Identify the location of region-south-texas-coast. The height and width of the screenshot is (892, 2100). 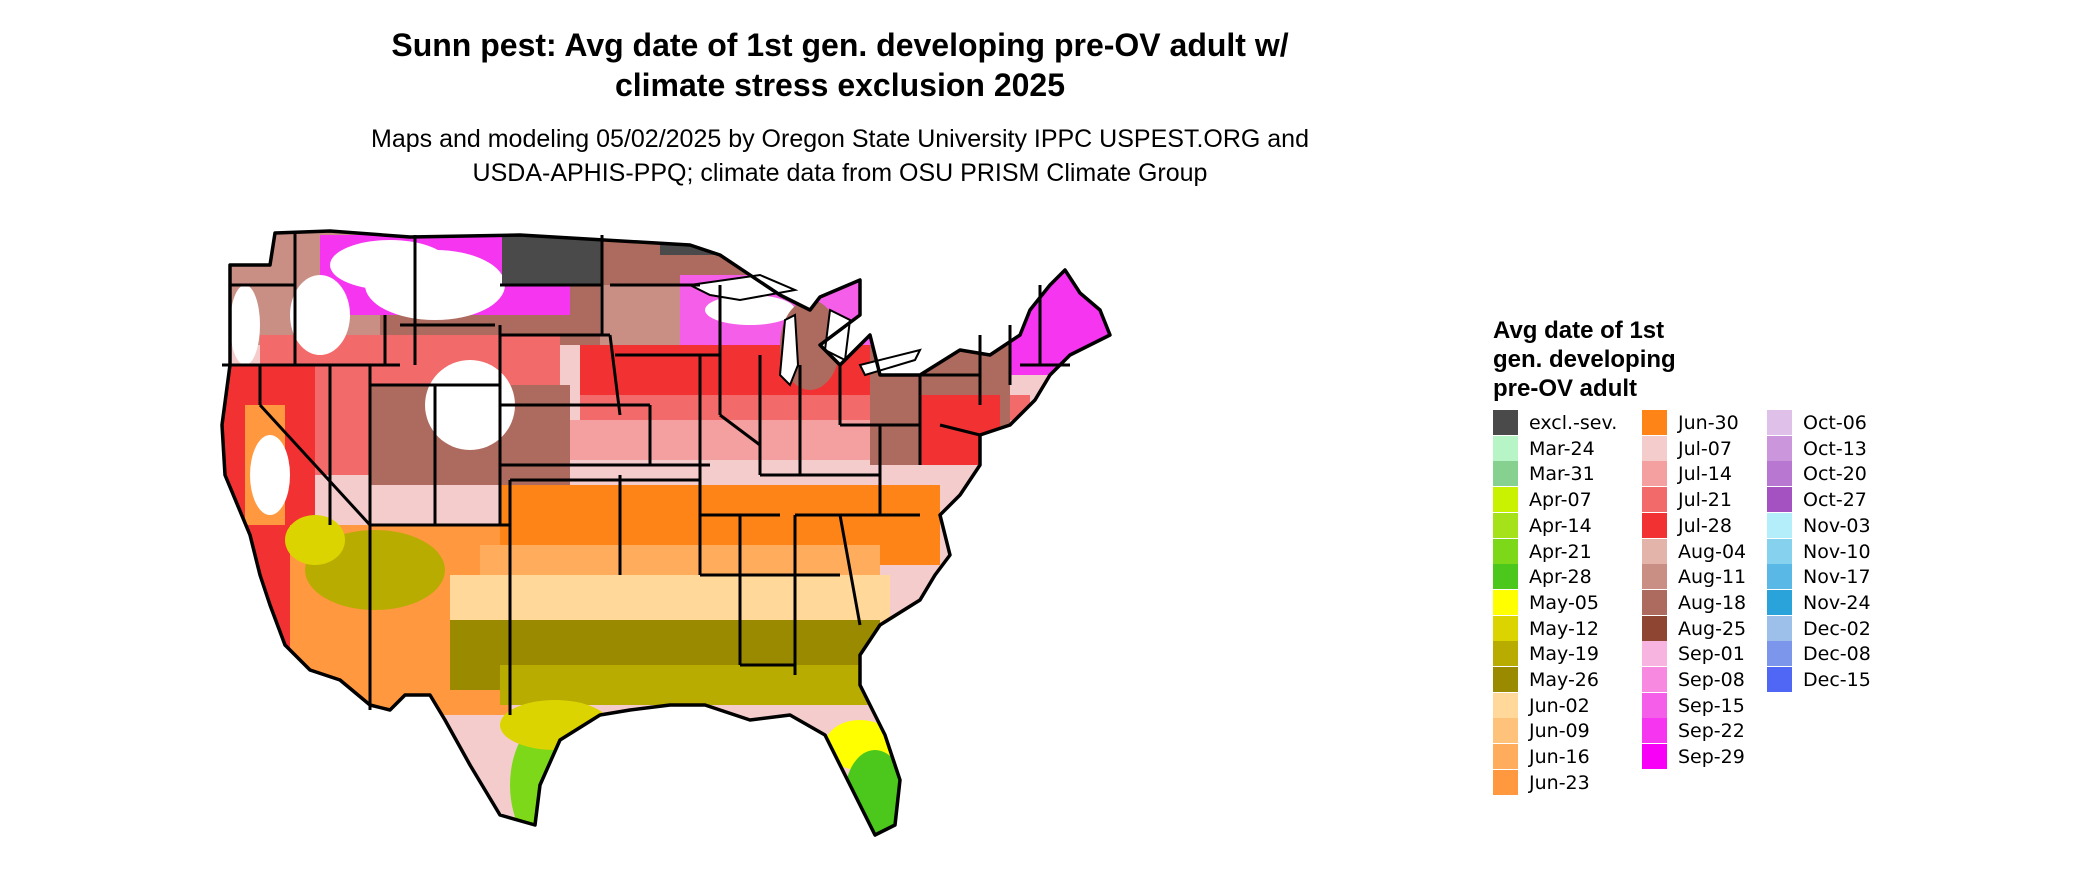
(555, 725).